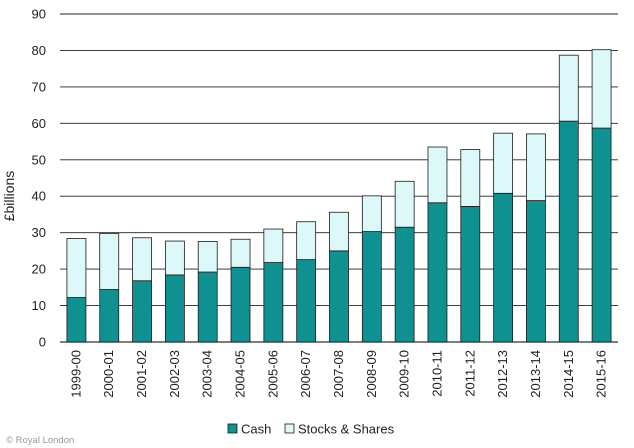 Image resolution: width=634 pixels, height=448 pixels. What do you see at coordinates (502, 374) in the screenshot?
I see `x-tick-label: 2012-13` at bounding box center [502, 374].